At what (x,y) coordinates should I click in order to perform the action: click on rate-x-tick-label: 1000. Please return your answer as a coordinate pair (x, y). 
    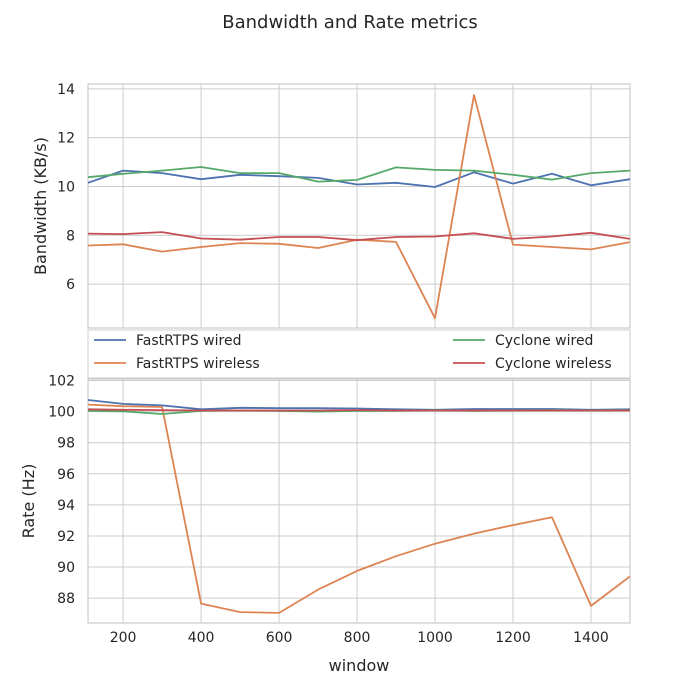
    Looking at the image, I should click on (435, 638).